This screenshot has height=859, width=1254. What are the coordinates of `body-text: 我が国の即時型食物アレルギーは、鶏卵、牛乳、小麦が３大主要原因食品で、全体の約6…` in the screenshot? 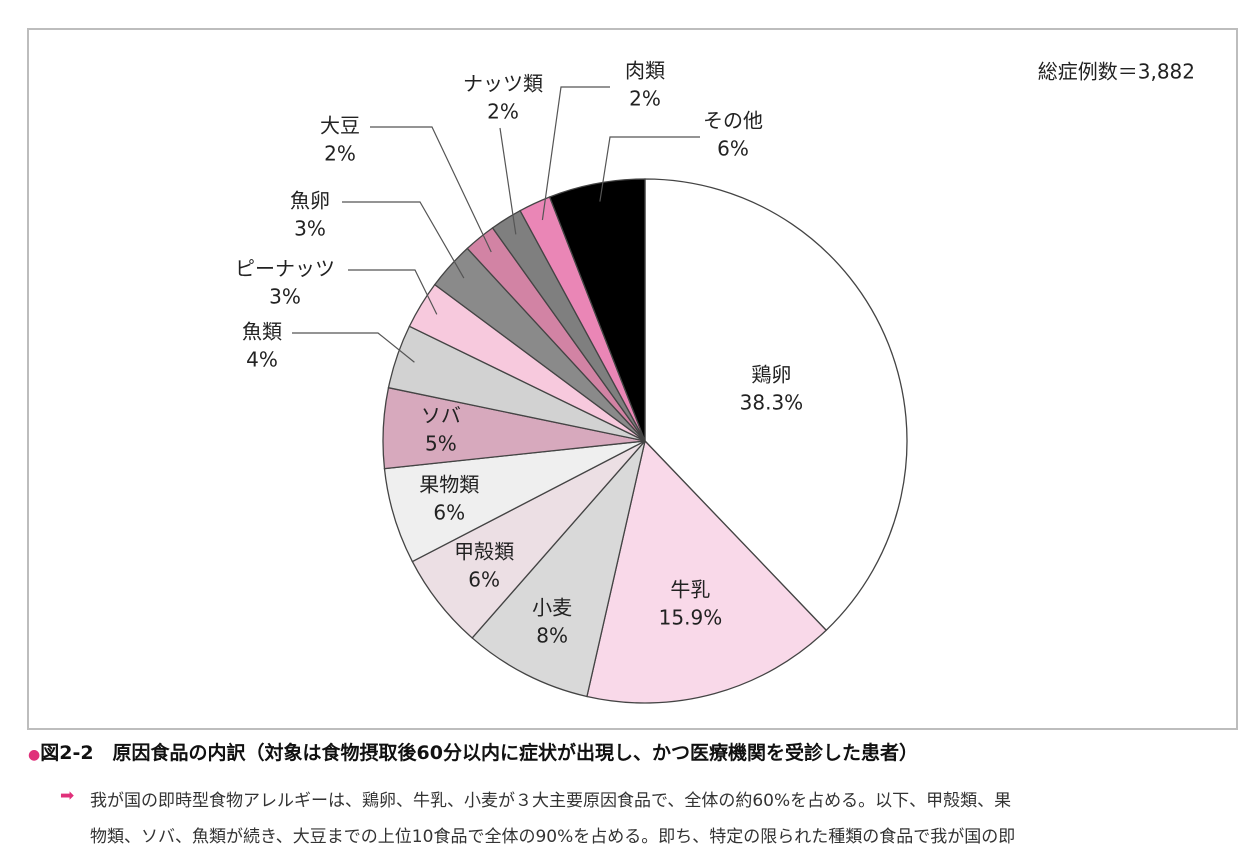 It's located at (551, 801).